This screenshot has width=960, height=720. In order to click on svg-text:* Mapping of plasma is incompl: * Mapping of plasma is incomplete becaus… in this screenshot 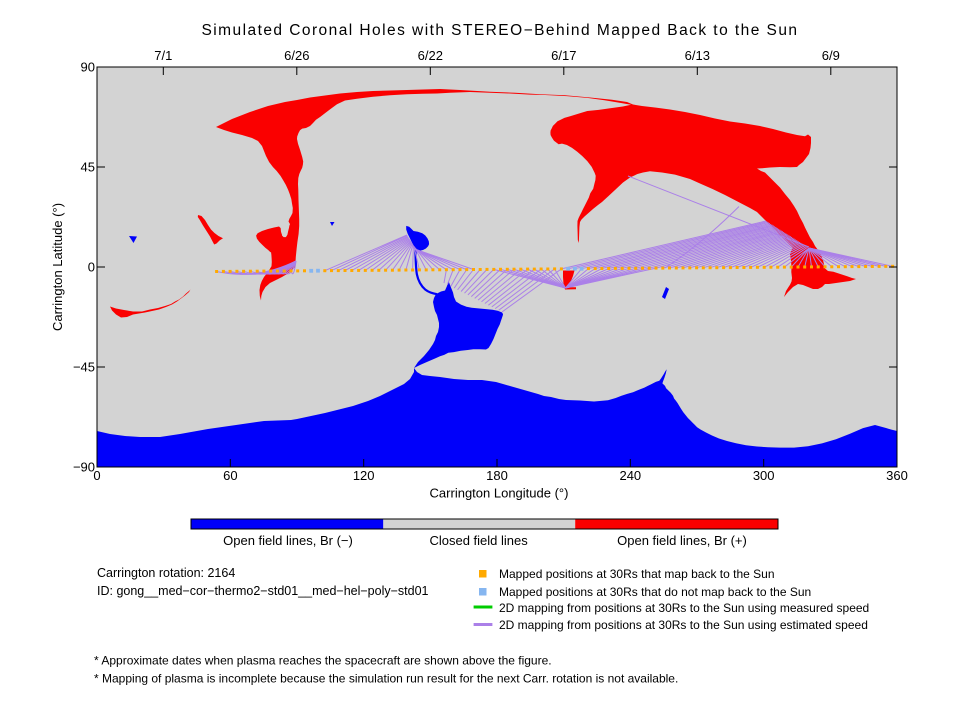, I will do `click(386, 679)`.